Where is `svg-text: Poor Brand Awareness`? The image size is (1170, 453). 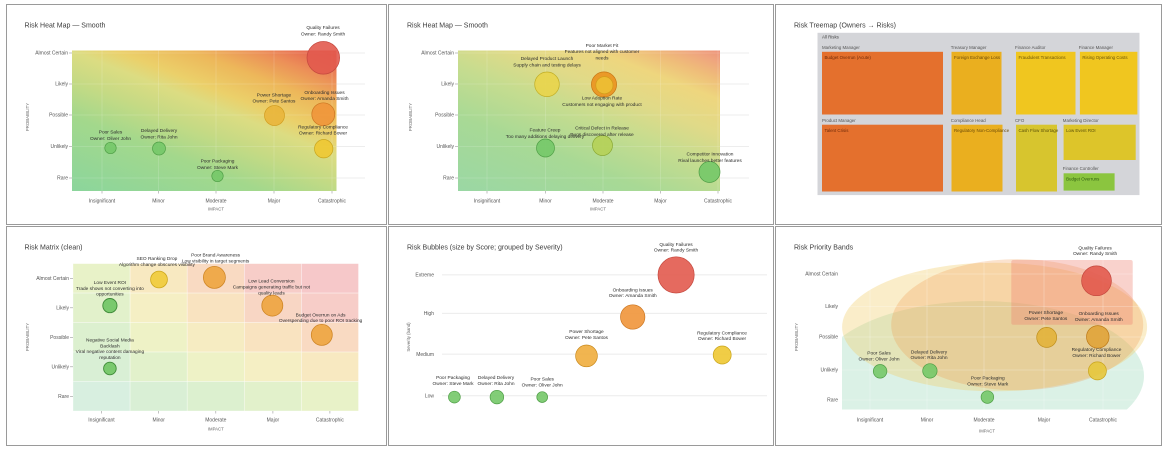 svg-text: Poor Brand Awareness is located at coordinates (216, 256).